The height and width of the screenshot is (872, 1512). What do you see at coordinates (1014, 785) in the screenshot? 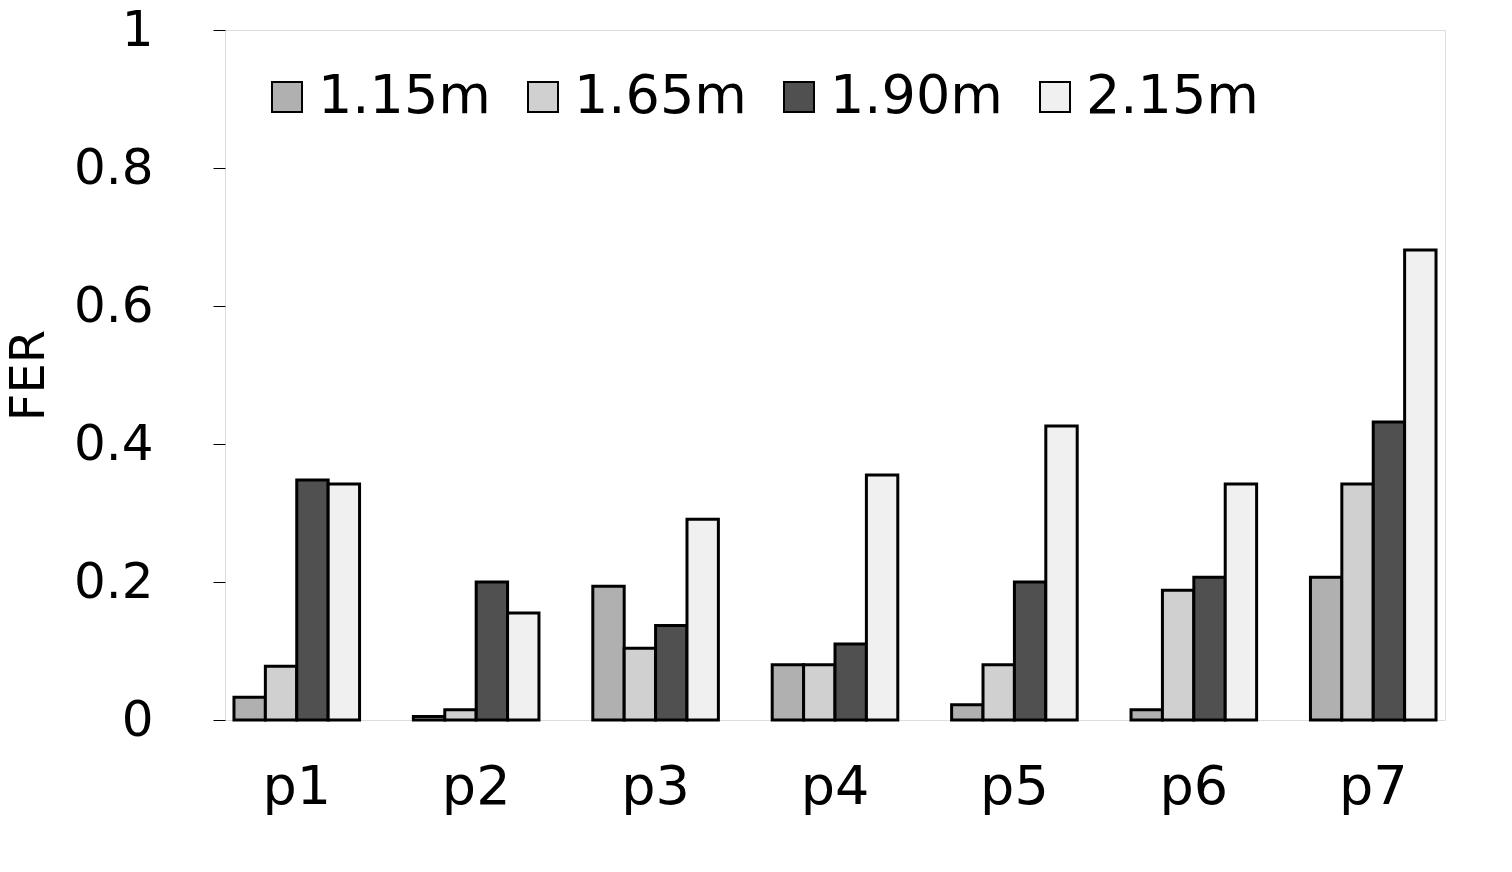
I see `x-tick-label: p5` at bounding box center [1014, 785].